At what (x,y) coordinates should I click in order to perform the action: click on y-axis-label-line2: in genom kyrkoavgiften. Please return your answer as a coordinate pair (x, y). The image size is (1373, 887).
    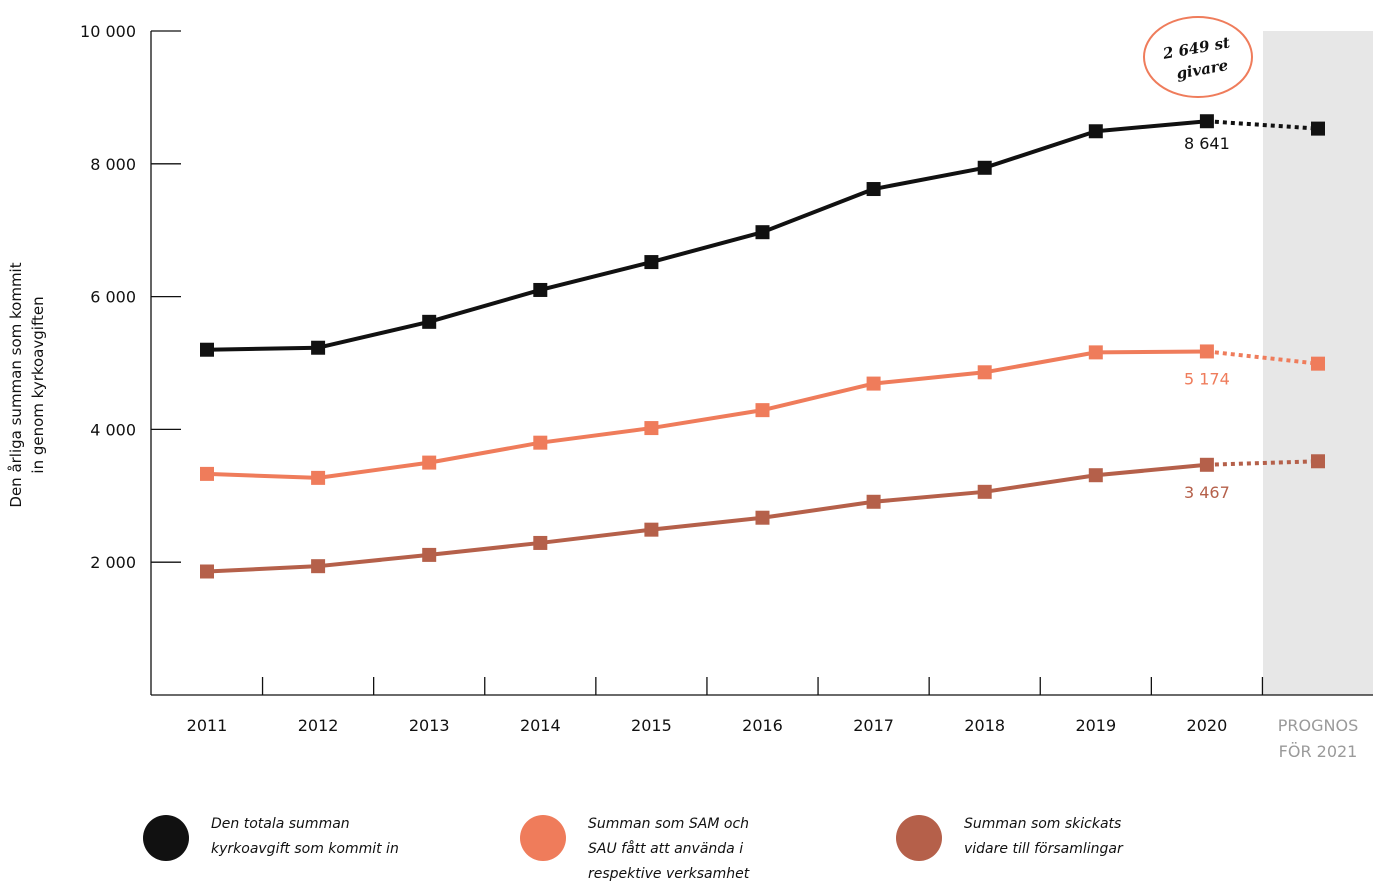
    Looking at the image, I should click on (38, 384).